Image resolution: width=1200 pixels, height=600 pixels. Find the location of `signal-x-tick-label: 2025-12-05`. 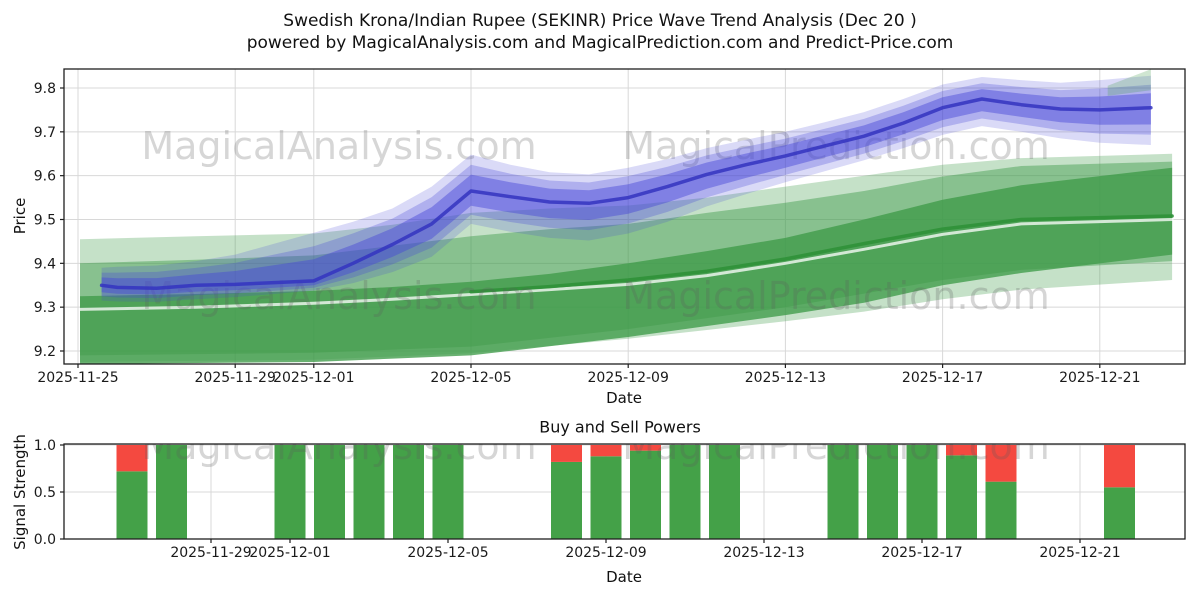

signal-x-tick-label: 2025-12-05 is located at coordinates (447, 553).